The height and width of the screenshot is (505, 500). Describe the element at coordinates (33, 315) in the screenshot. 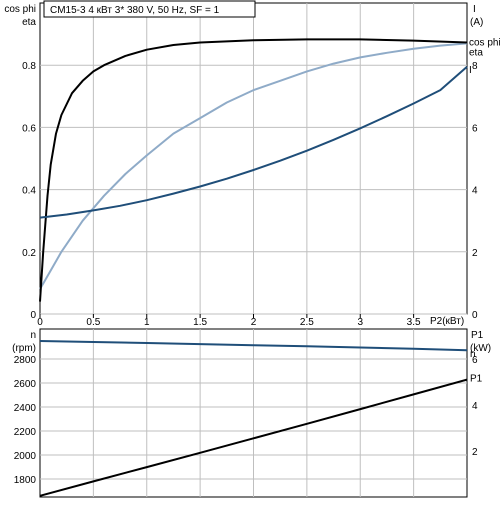

I see `top-y-tick-label: 0` at that location.